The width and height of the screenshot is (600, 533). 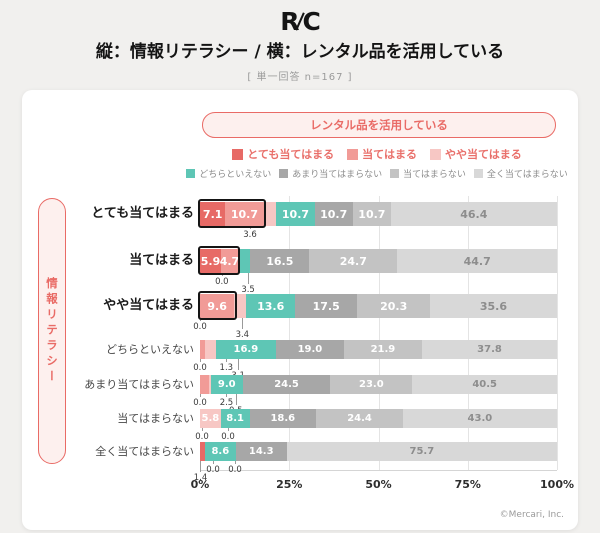 What do you see at coordinates (289, 484) in the screenshot?
I see `x-tick-label: 25%` at bounding box center [289, 484].